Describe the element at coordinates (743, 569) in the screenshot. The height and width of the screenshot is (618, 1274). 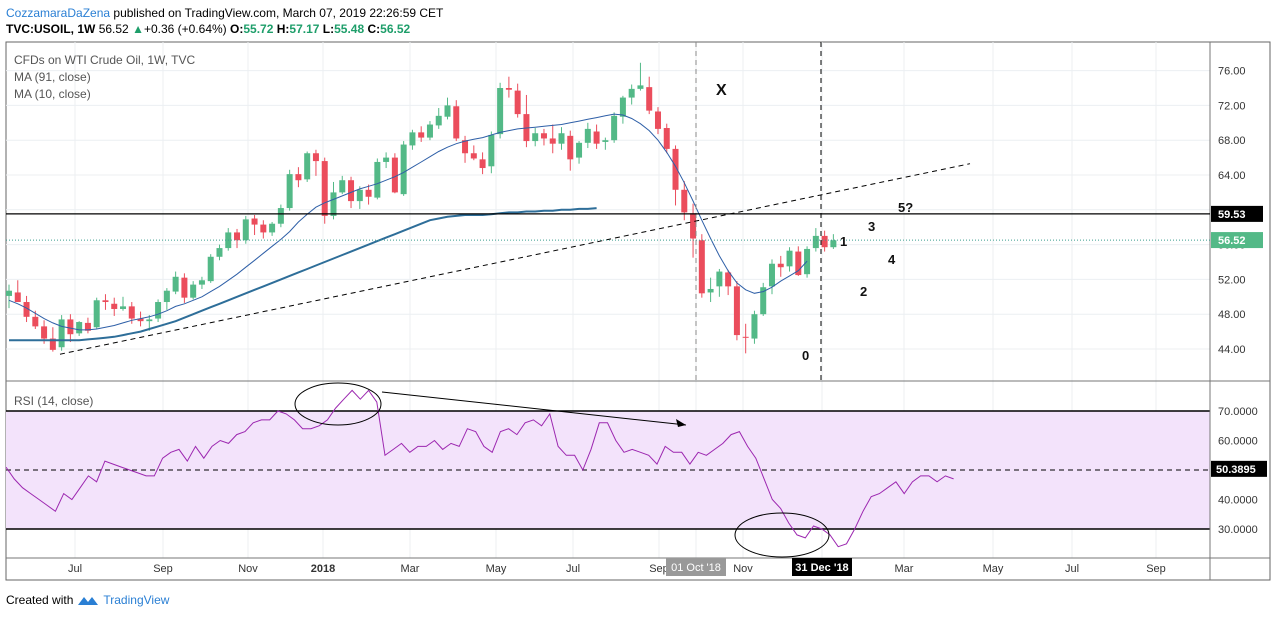
I see `time-tick-label: Nov` at that location.